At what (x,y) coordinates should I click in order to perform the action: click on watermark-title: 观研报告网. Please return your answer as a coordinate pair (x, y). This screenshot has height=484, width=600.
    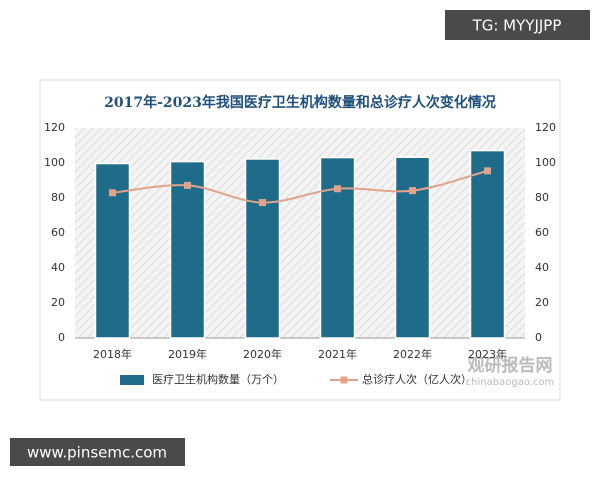
    Looking at the image, I should click on (510, 365).